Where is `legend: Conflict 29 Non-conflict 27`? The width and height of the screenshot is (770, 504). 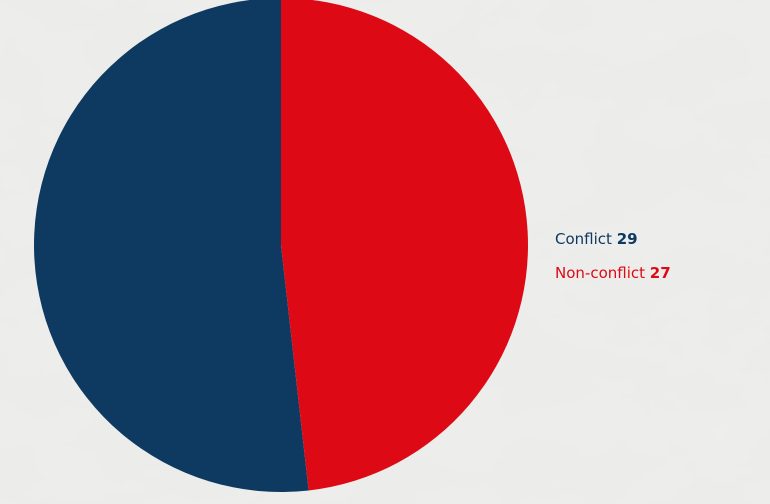
legend: Conflict 29 Non-conflict 27 is located at coordinates (613, 263).